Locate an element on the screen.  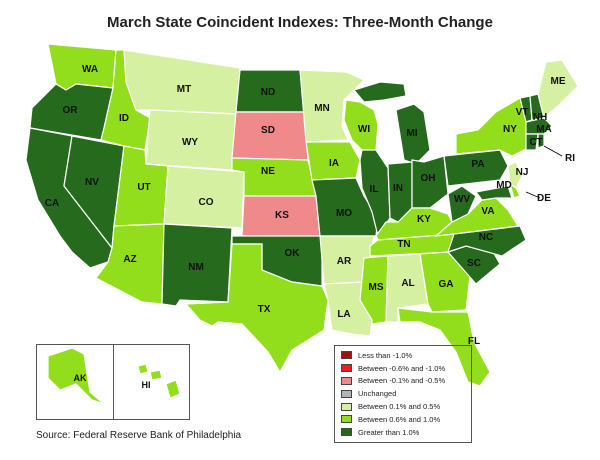
state-label-wy: WY is located at coordinates (190, 142).